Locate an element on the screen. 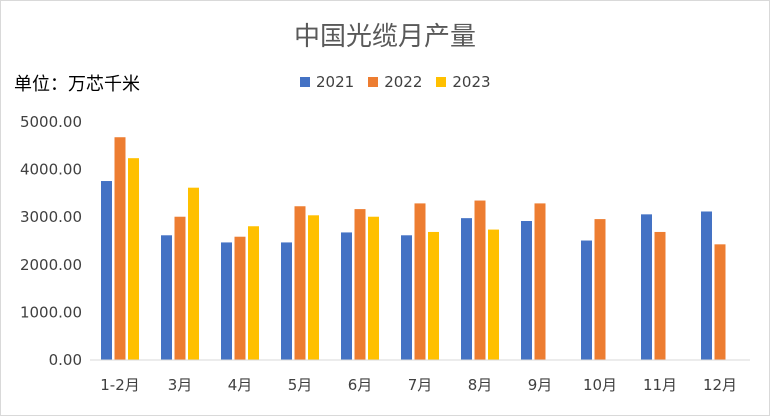 The image size is (770, 416). bar-2021-5月 is located at coordinates (286, 301).